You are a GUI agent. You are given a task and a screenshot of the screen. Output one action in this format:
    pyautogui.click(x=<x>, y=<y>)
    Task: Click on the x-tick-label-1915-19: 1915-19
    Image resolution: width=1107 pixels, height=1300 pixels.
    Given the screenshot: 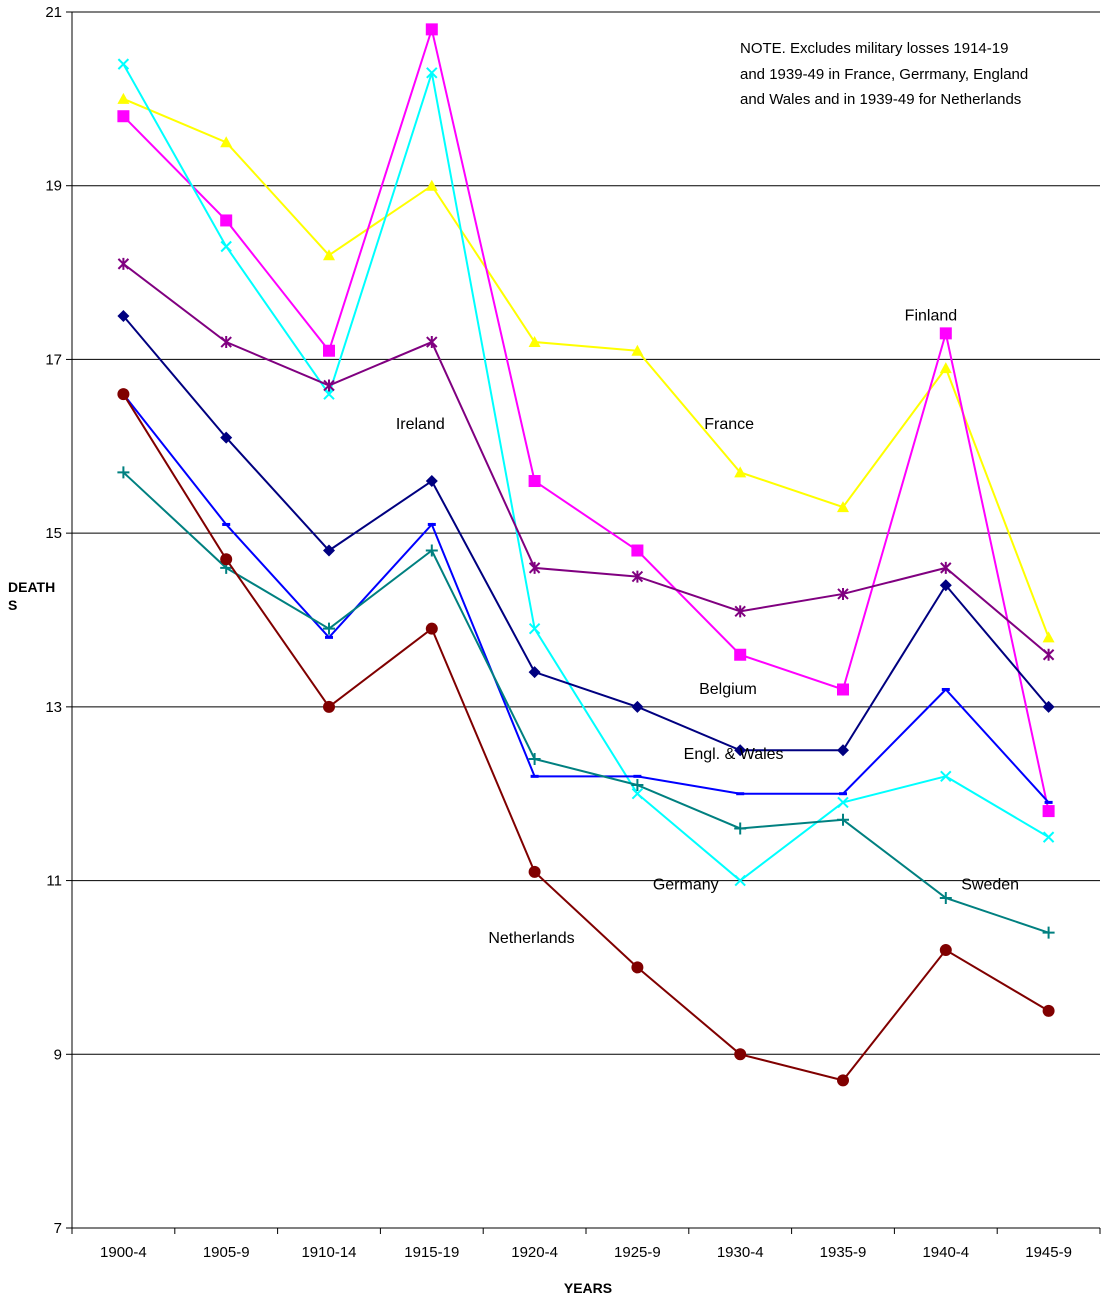 What is the action you would take?
    pyautogui.click(x=431, y=1252)
    